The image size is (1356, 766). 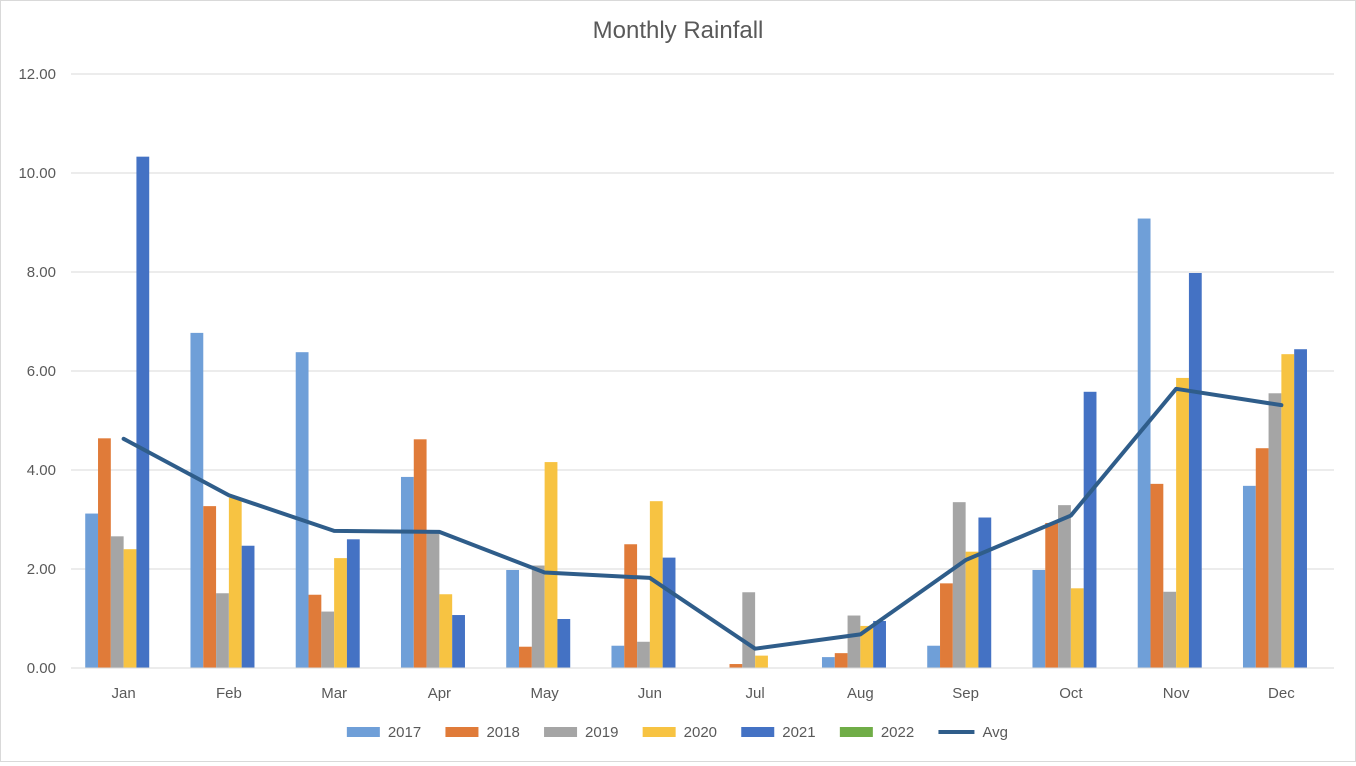 I want to click on bar-2021-Dec, so click(x=1300, y=508).